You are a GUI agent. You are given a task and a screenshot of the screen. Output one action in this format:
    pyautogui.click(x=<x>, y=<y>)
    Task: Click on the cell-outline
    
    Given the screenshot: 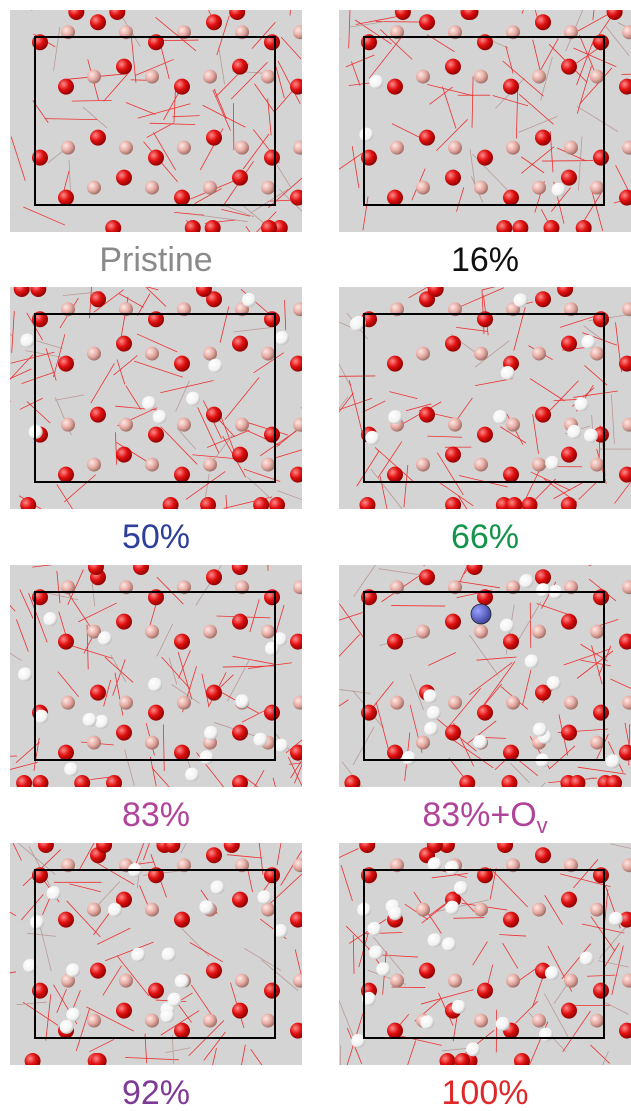 What is the action you would take?
    pyautogui.click(x=155, y=398)
    